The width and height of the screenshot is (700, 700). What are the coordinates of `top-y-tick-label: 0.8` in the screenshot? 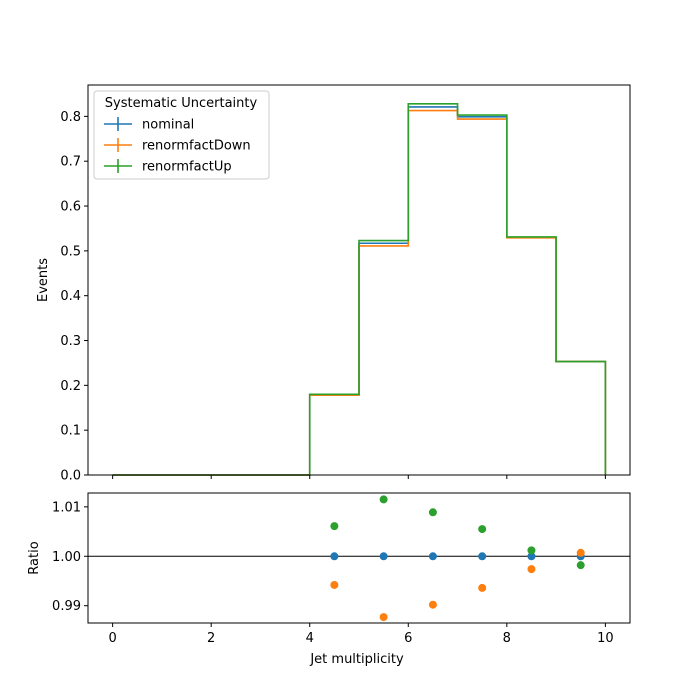 It's located at (70, 117).